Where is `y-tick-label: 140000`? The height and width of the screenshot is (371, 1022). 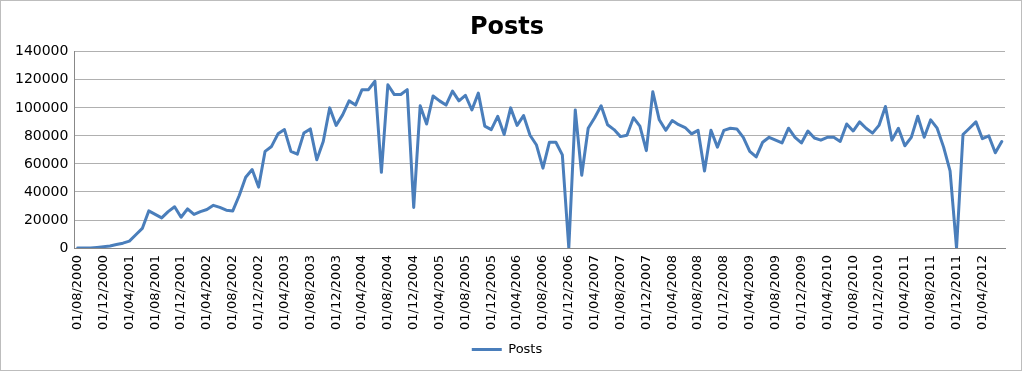 y-tick-label: 140000 is located at coordinates (41, 50).